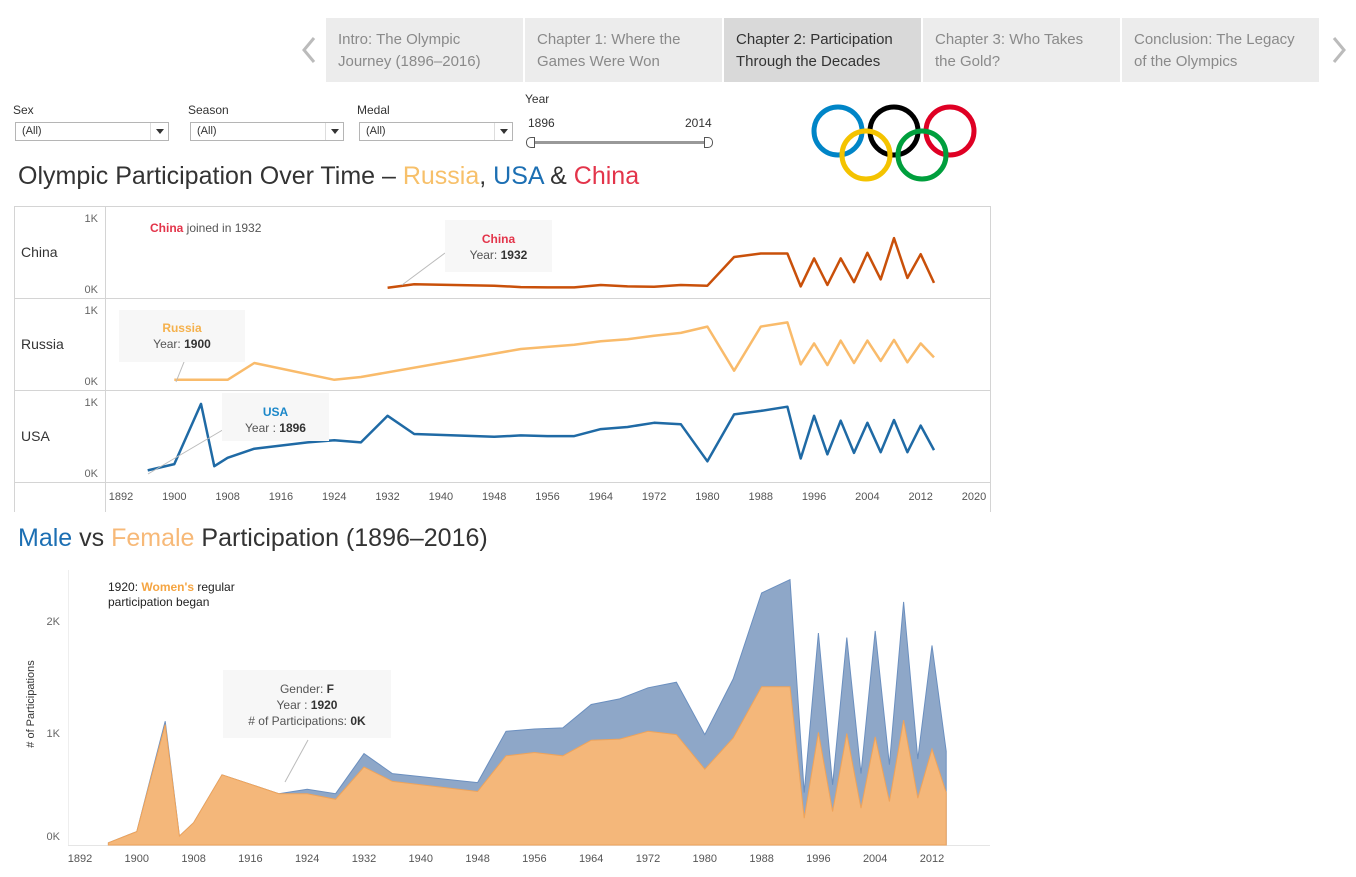 This screenshot has height=877, width=1356. I want to click on sex-filter-label: Sex, so click(23, 110).